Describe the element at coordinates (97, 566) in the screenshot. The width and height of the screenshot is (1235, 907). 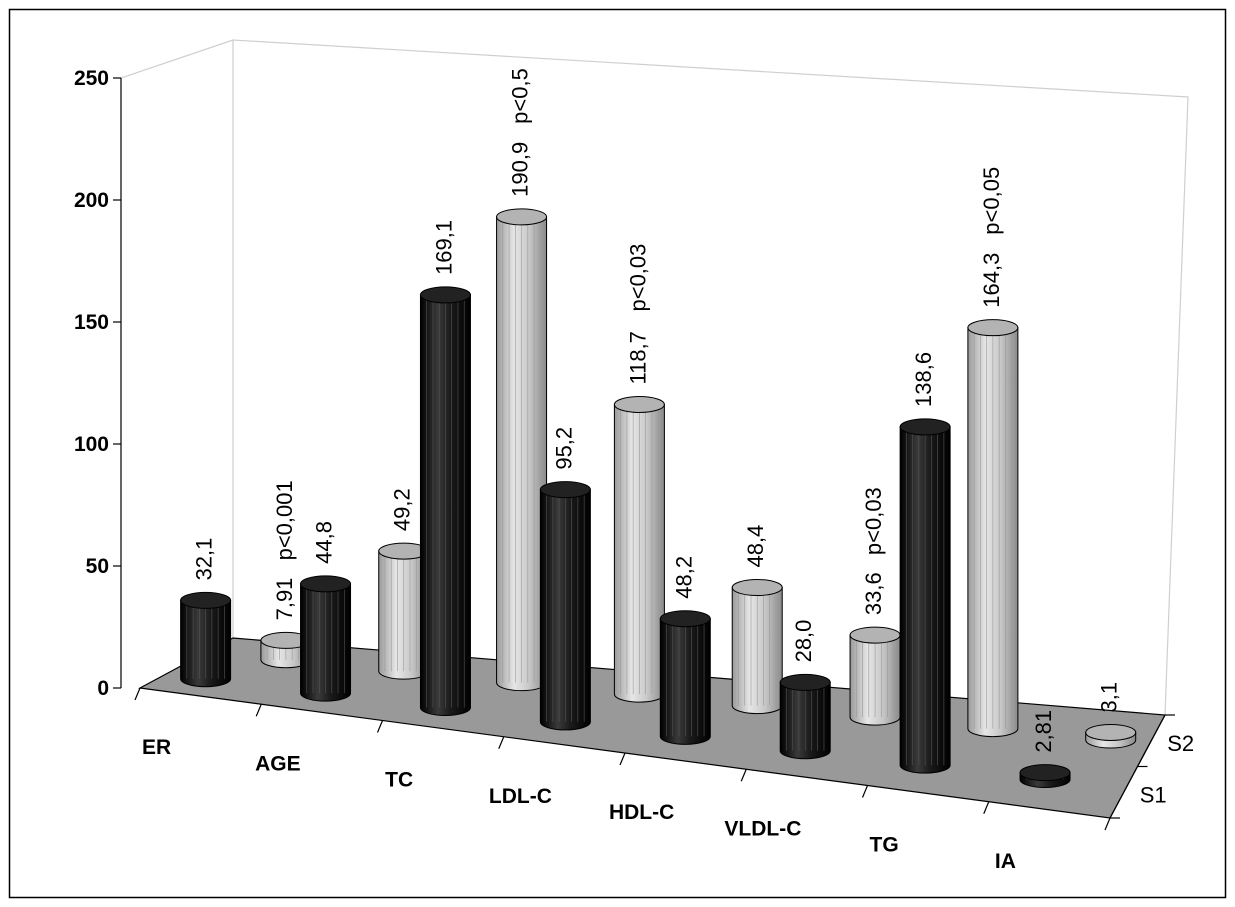
I see `y-tick-label: 50` at that location.